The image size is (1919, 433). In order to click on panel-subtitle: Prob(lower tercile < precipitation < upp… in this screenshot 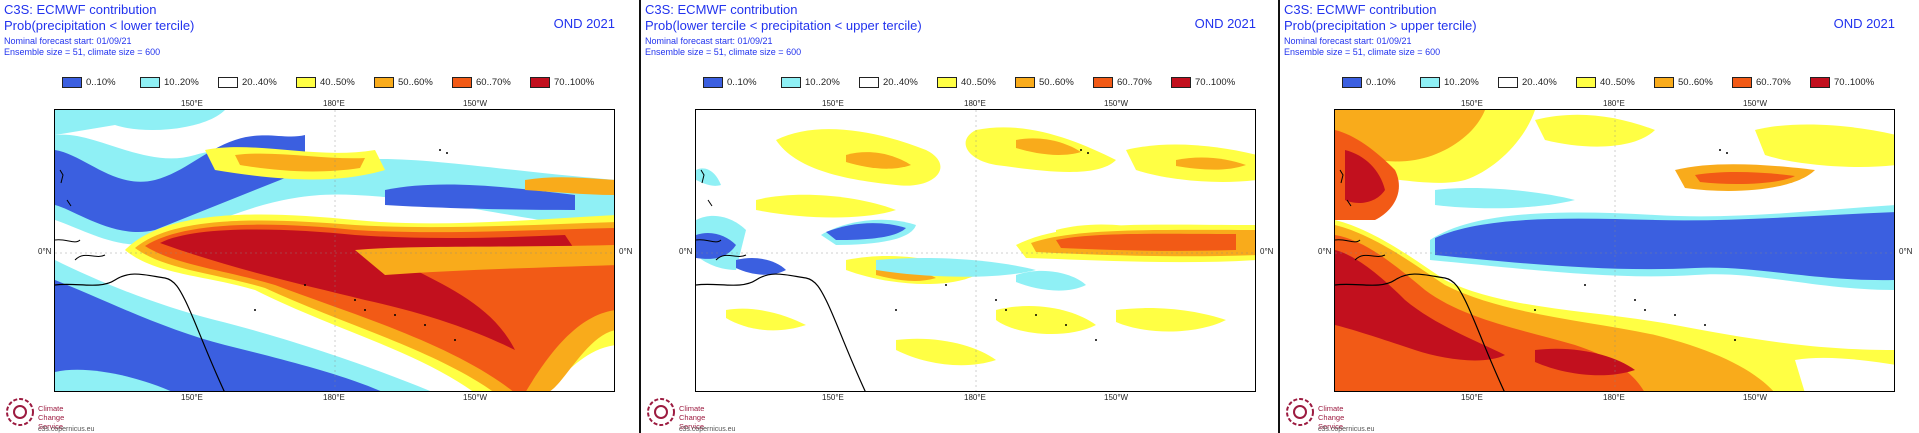, I will do `click(783, 25)`.